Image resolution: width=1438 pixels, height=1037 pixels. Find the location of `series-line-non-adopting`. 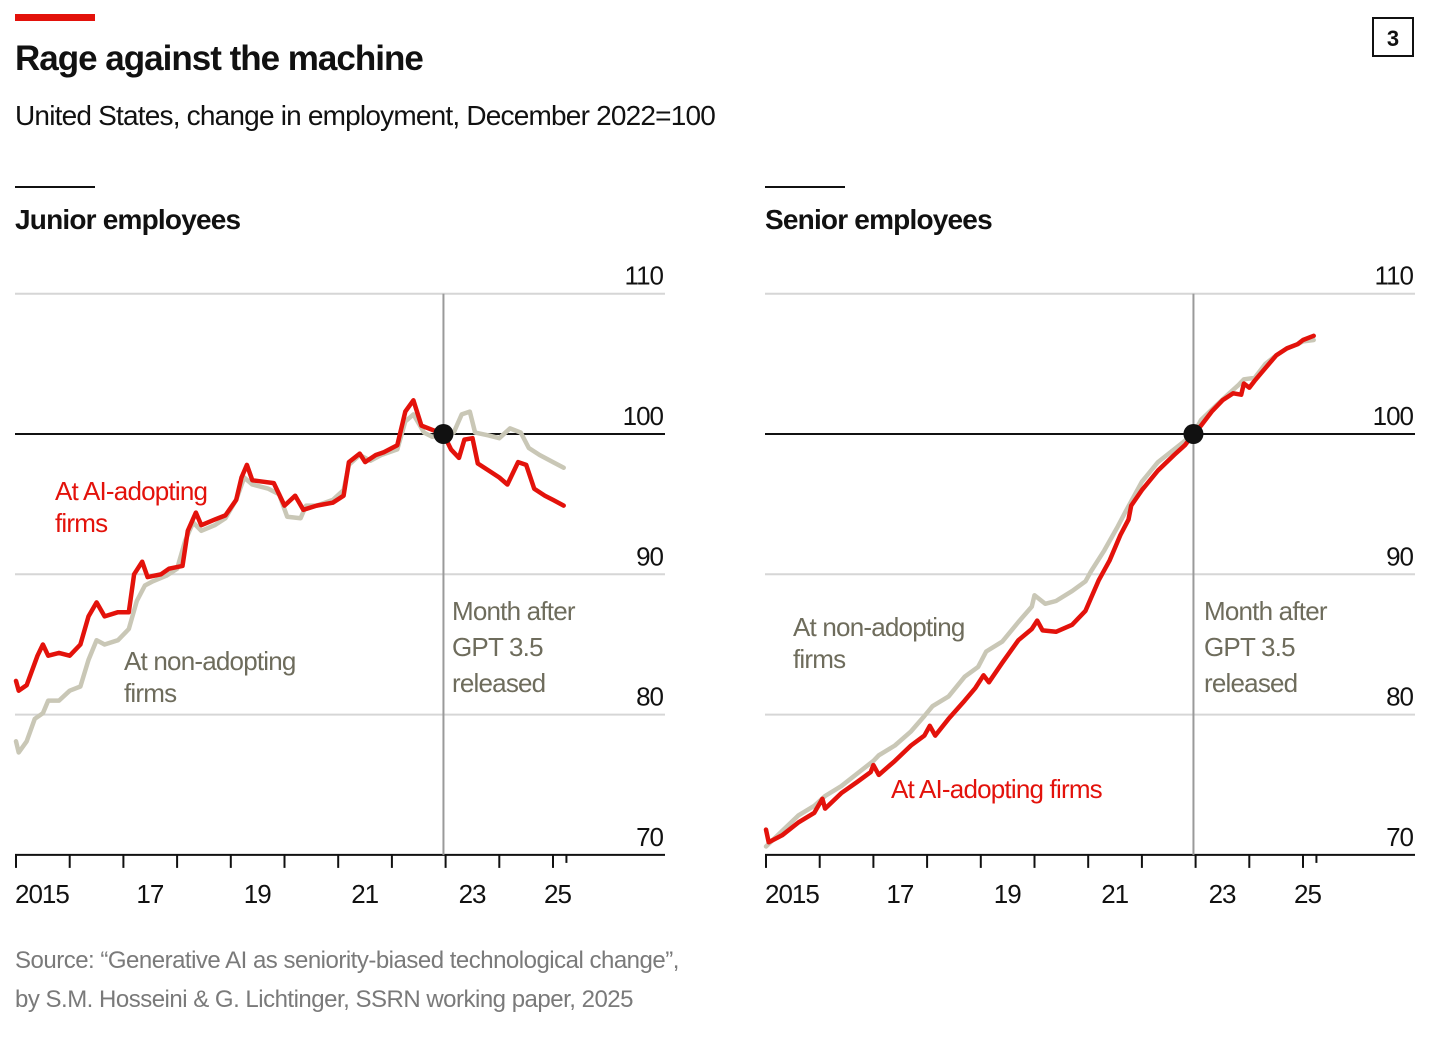

series-line-non-adopting is located at coordinates (289, 582).